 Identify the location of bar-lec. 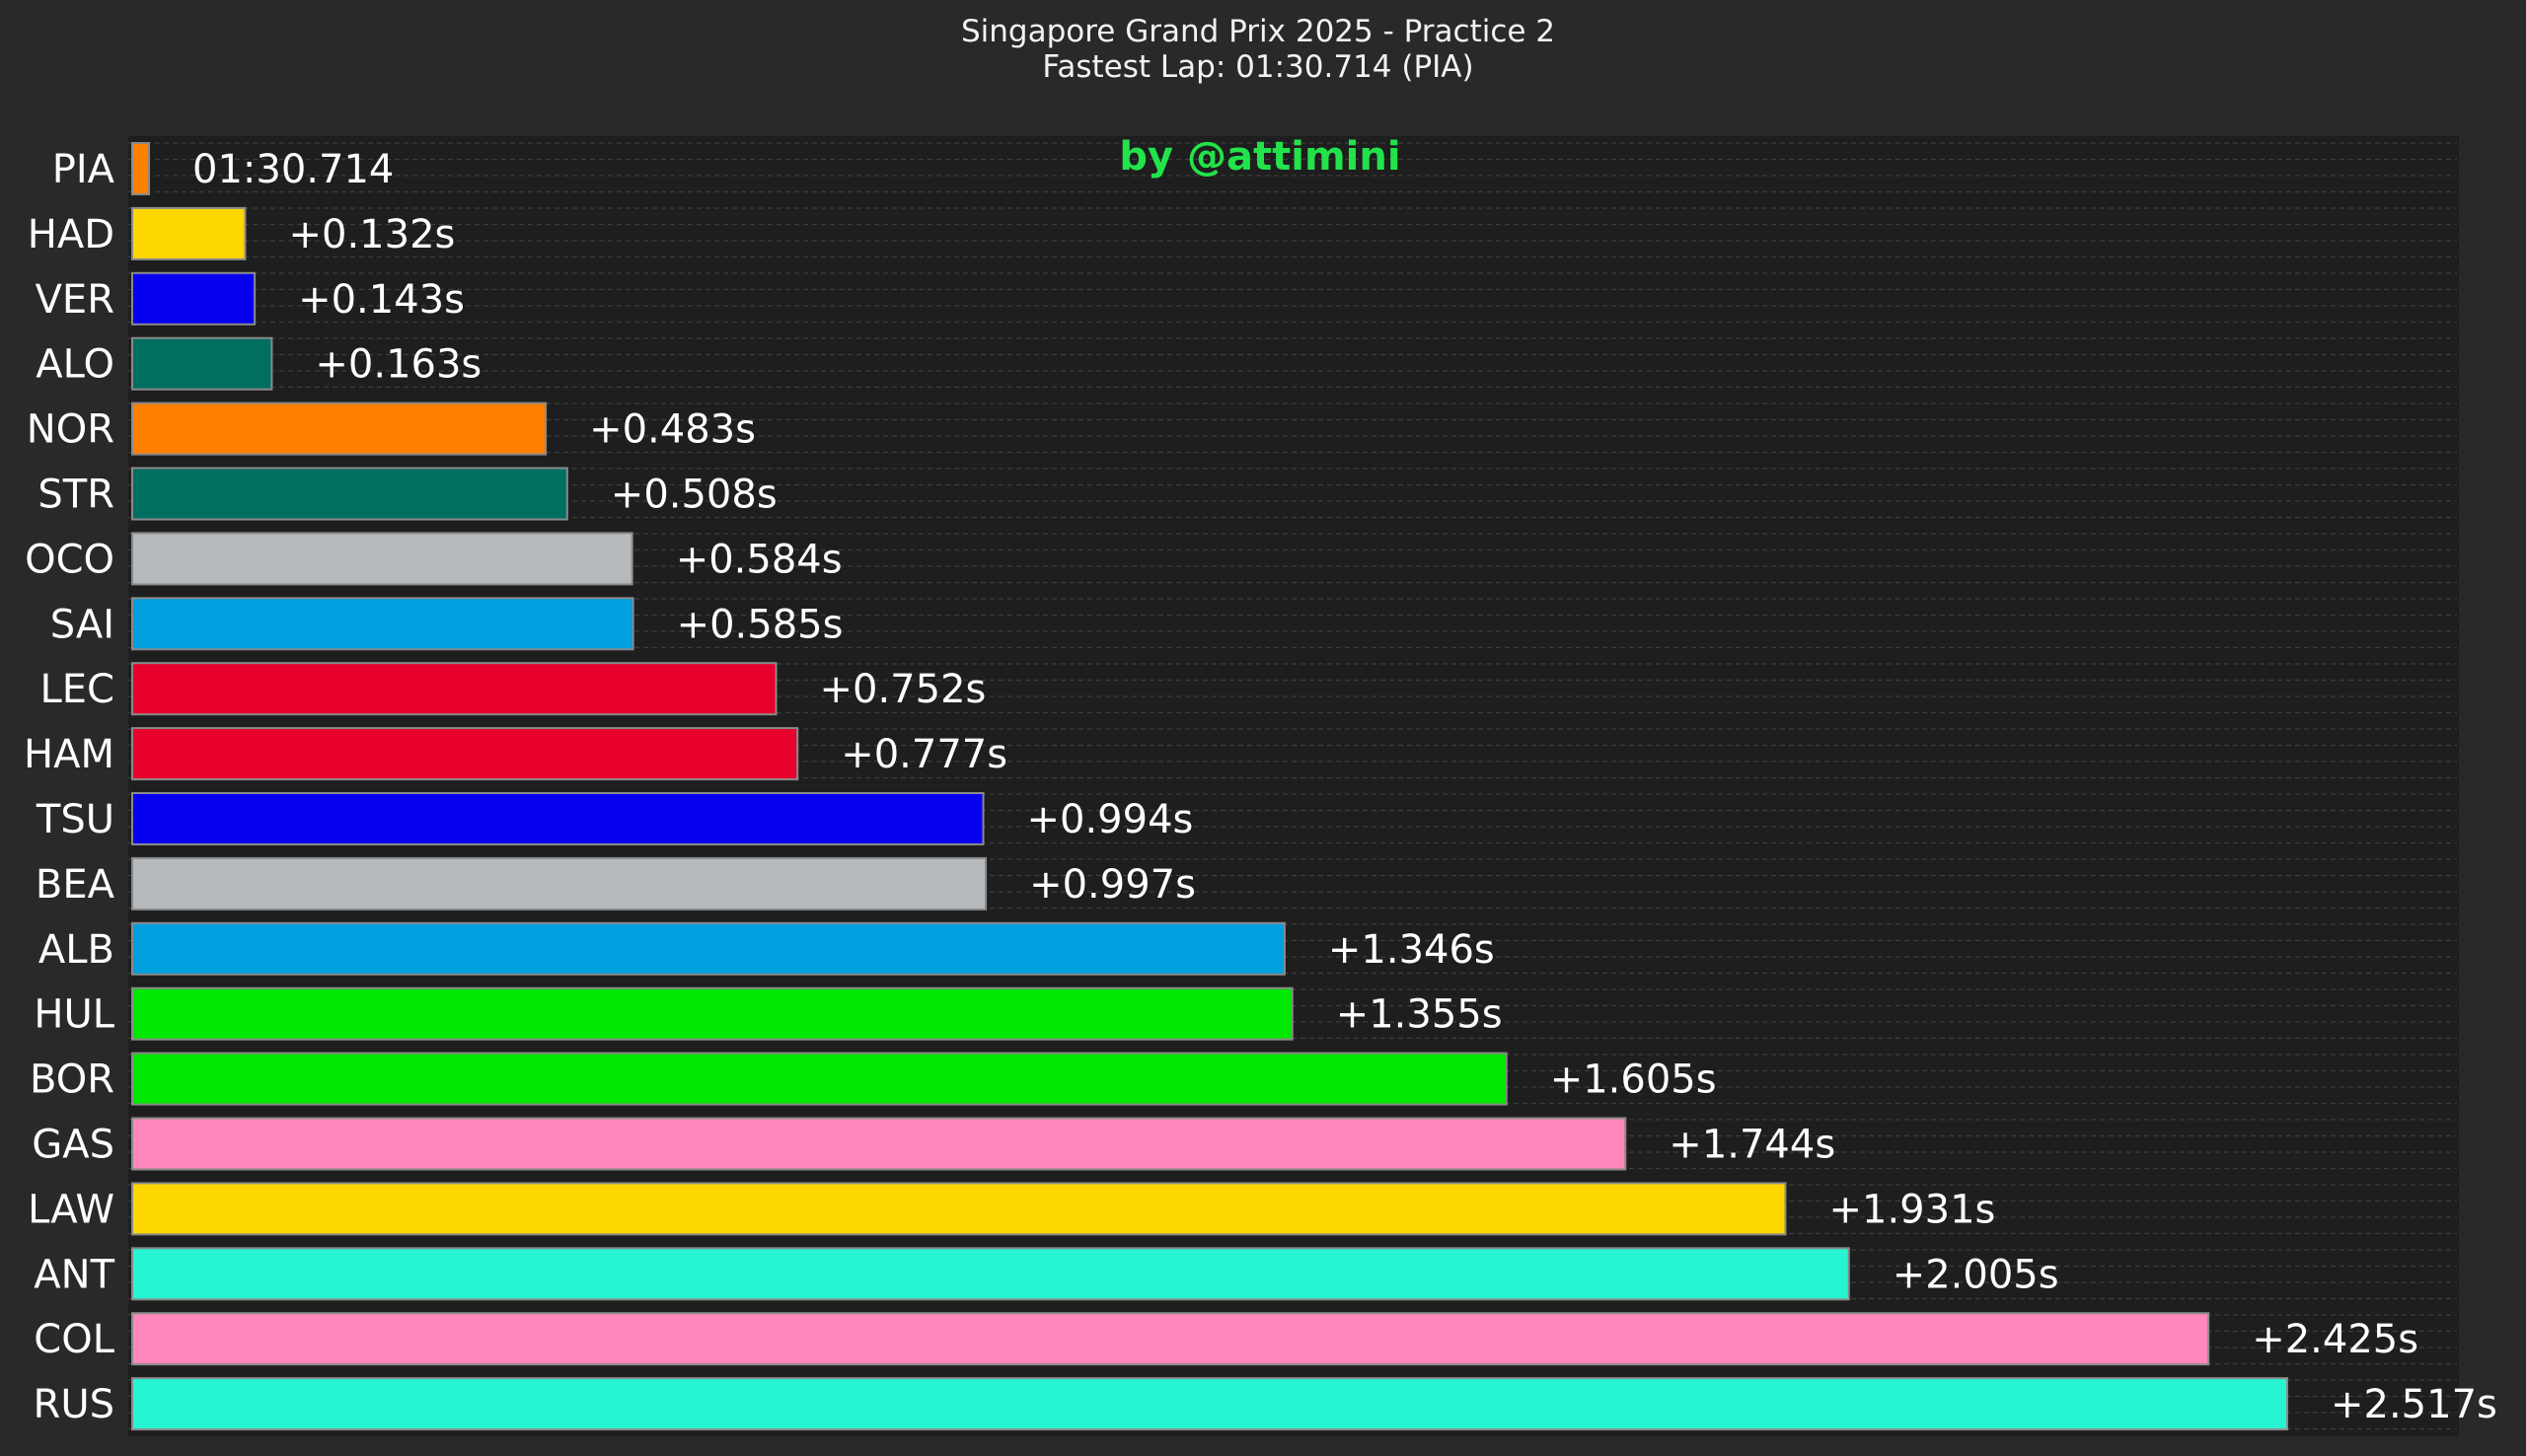
(454, 689).